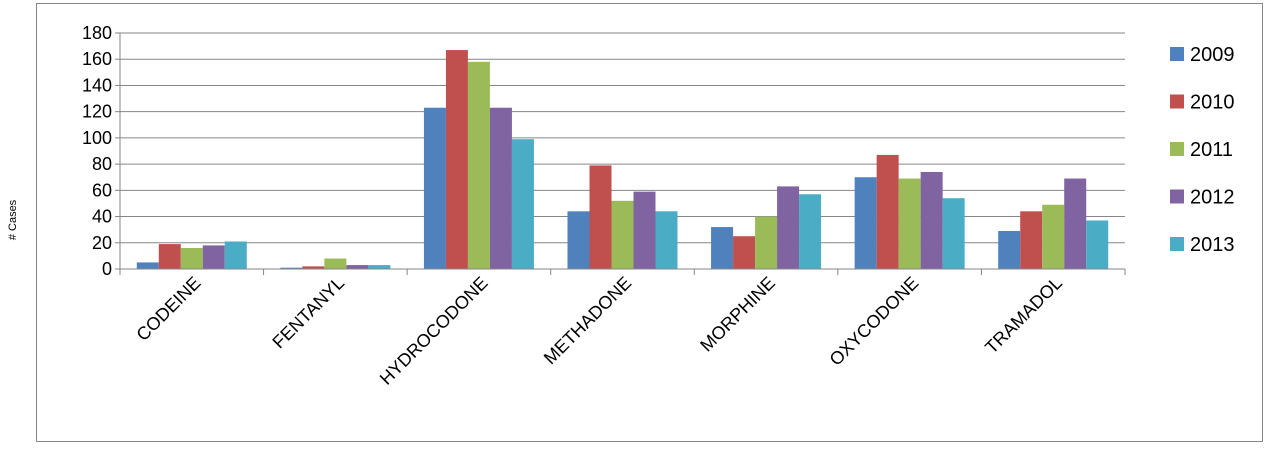  I want to click on y-tick-label: 20, so click(102, 243).